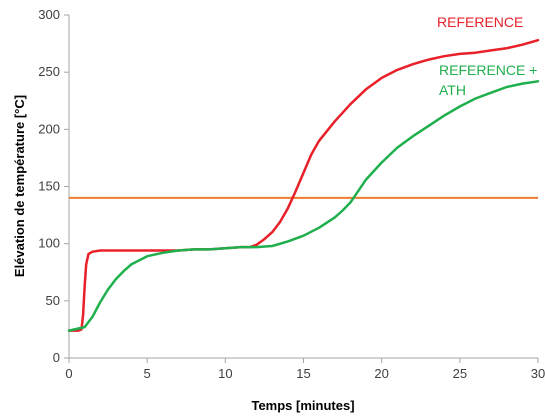 The height and width of the screenshot is (416, 545). I want to click on x-tick-label: 0, so click(68, 373).